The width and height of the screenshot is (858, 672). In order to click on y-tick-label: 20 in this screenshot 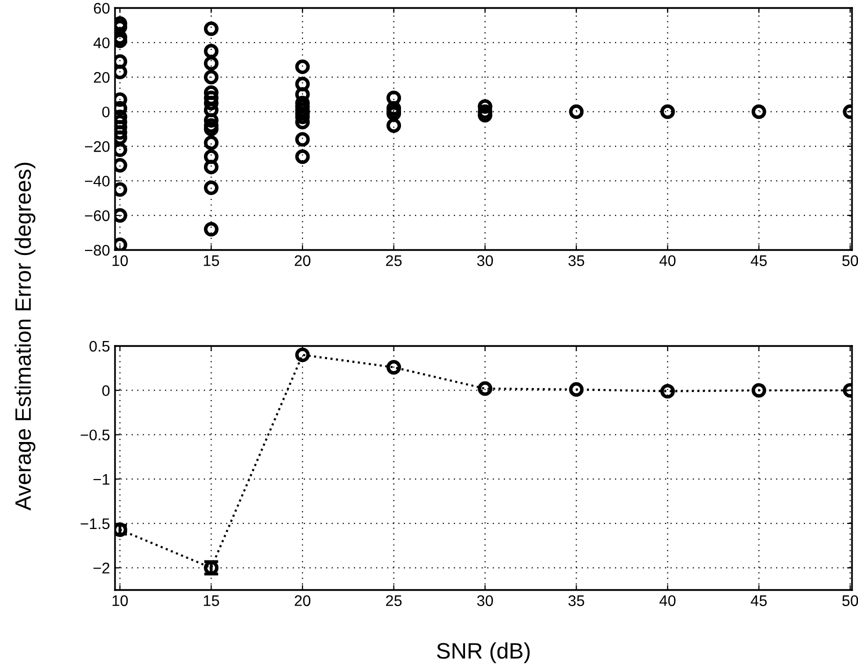, I will do `click(102, 77)`.